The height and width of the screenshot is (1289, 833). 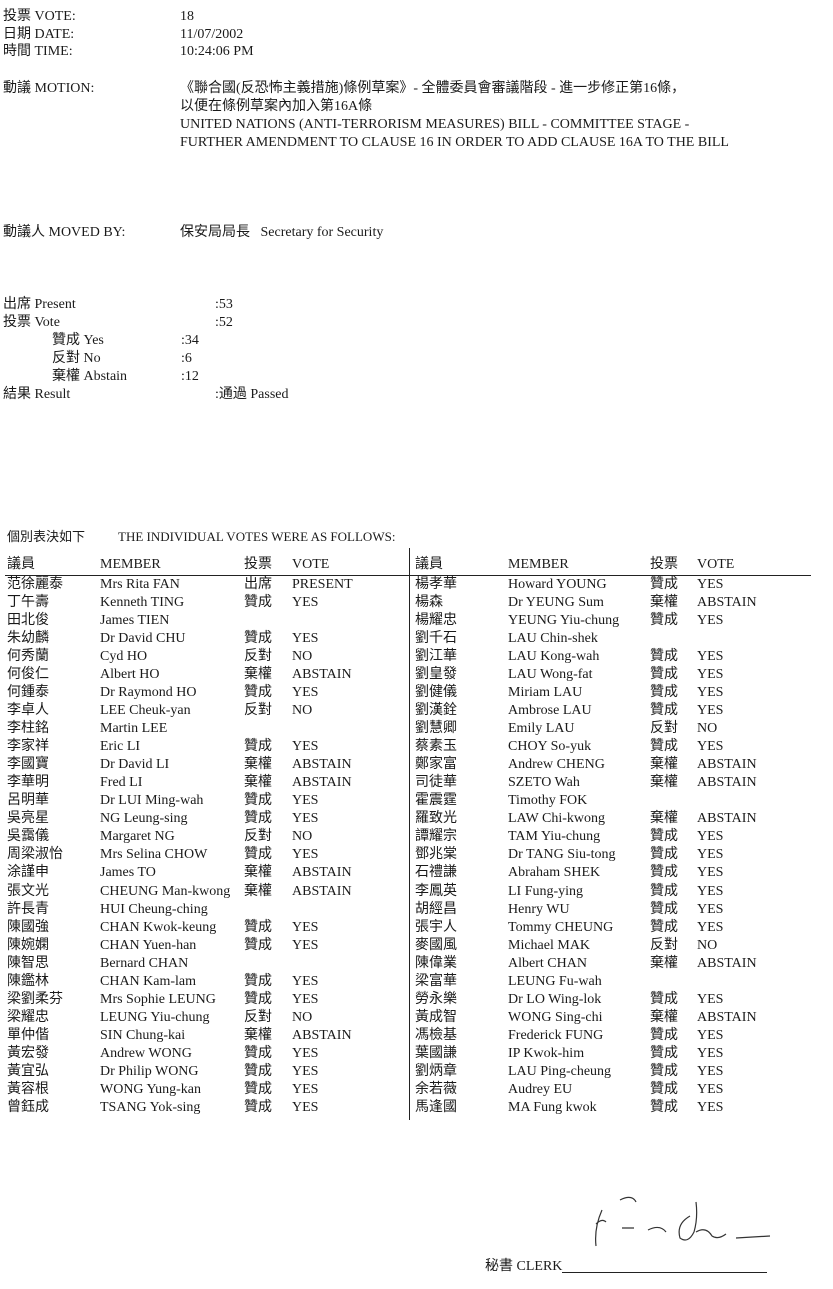 I want to click on member-name-en: Dr Raymond HO, so click(x=148, y=693).